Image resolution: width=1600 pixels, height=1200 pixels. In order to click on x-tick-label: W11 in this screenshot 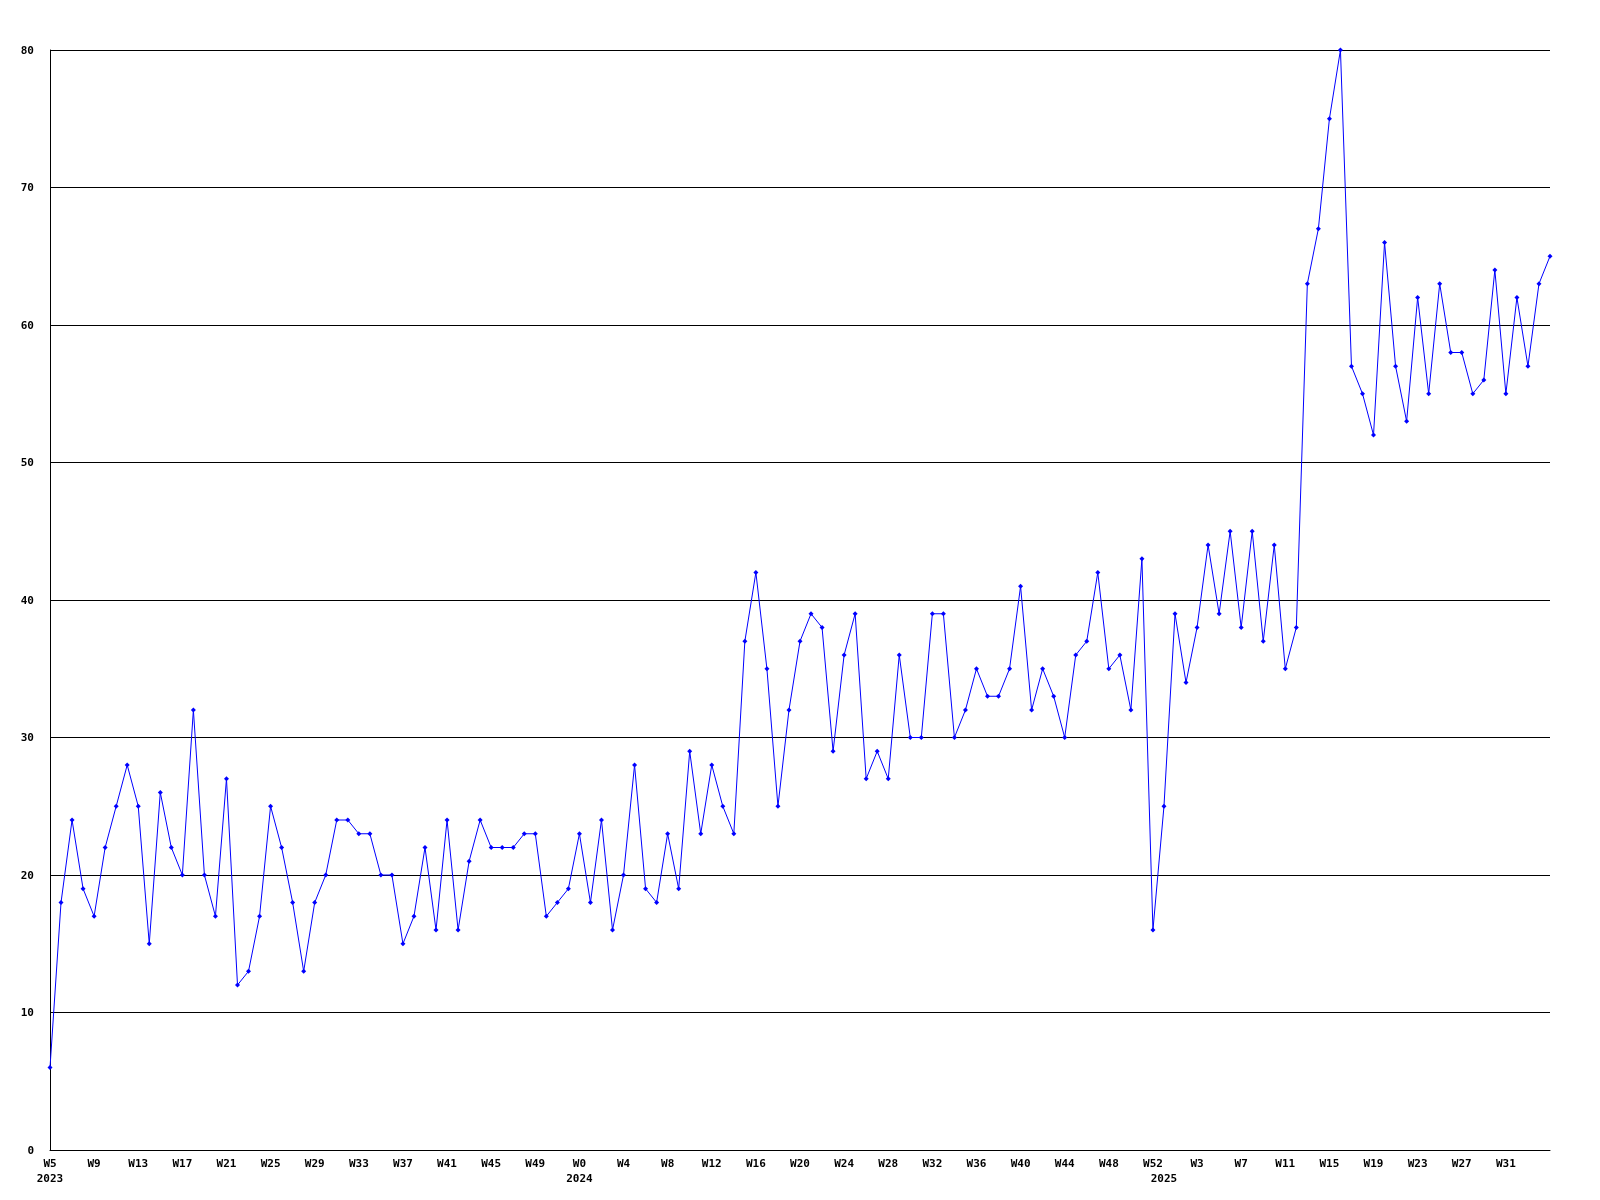, I will do `click(1285, 1163)`.